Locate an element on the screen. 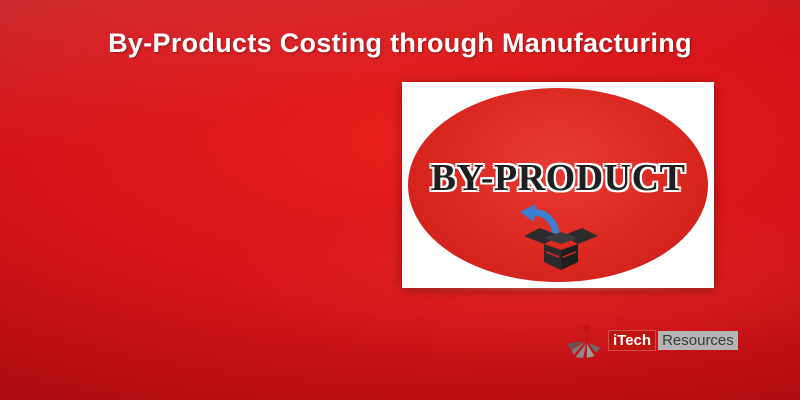 The height and width of the screenshot is (400, 800). logo-text-itech: iTech is located at coordinates (632, 340).